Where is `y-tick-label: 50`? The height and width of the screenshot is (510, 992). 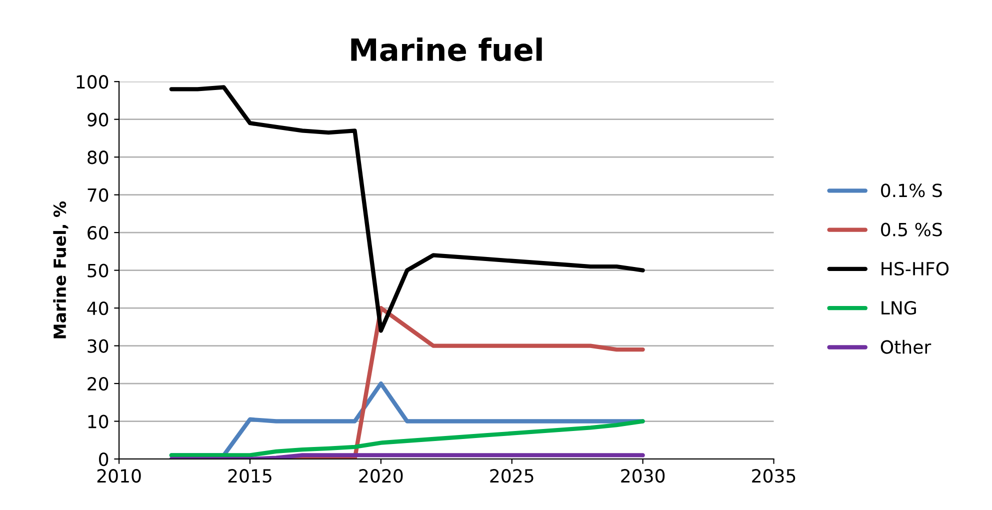 y-tick-label: 50 is located at coordinates (98, 271).